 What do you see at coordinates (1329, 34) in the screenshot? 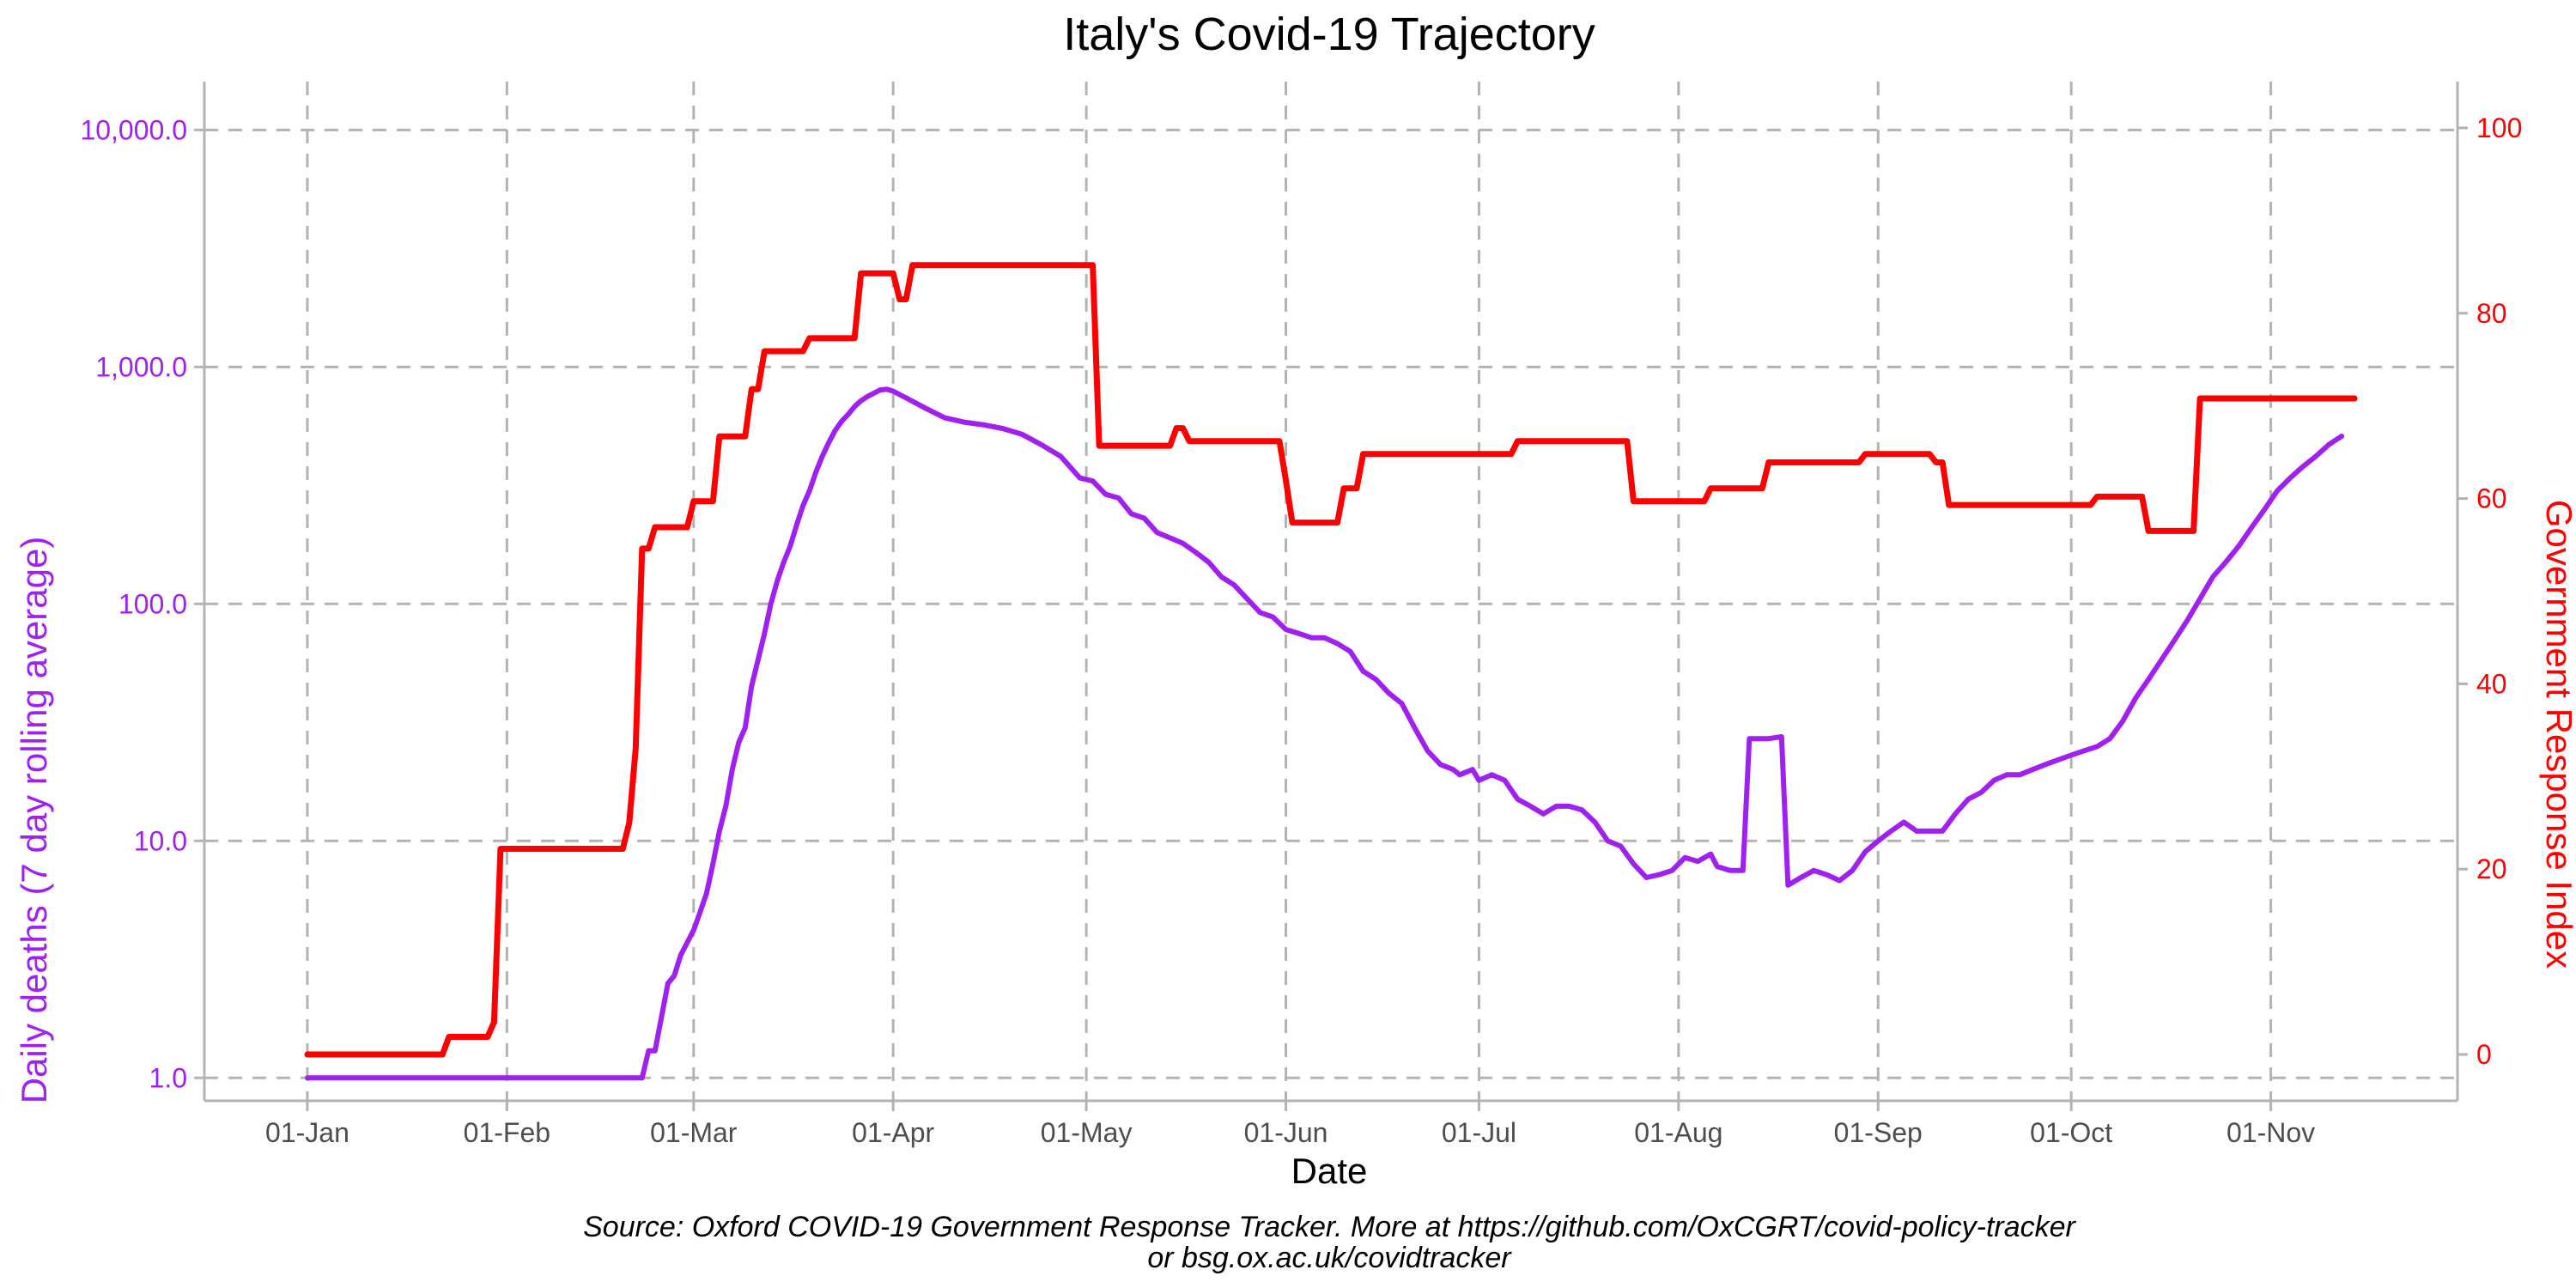
I see `chart-title: Italy's Covid-19 Trajectory` at bounding box center [1329, 34].